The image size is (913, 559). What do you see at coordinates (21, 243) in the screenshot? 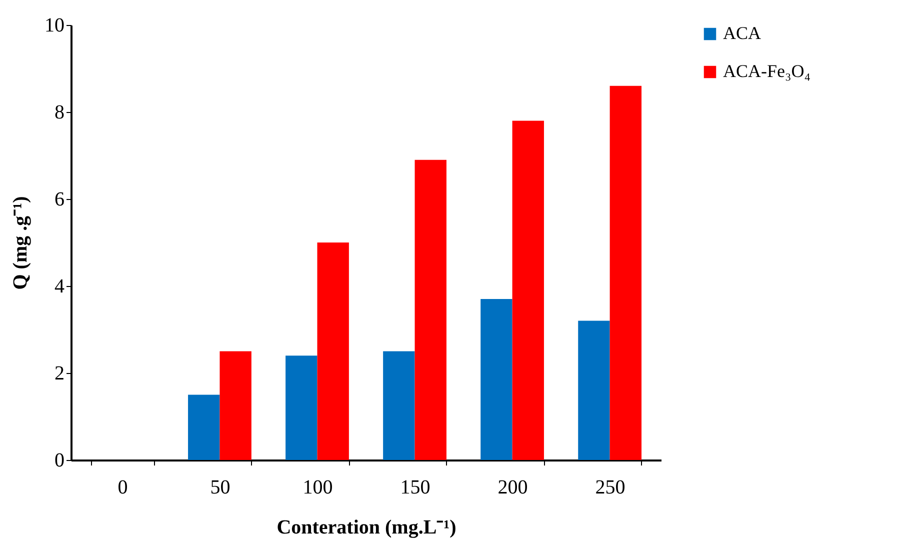
I see `y-axis-title: Q (mg .g⁻¹)` at bounding box center [21, 243].